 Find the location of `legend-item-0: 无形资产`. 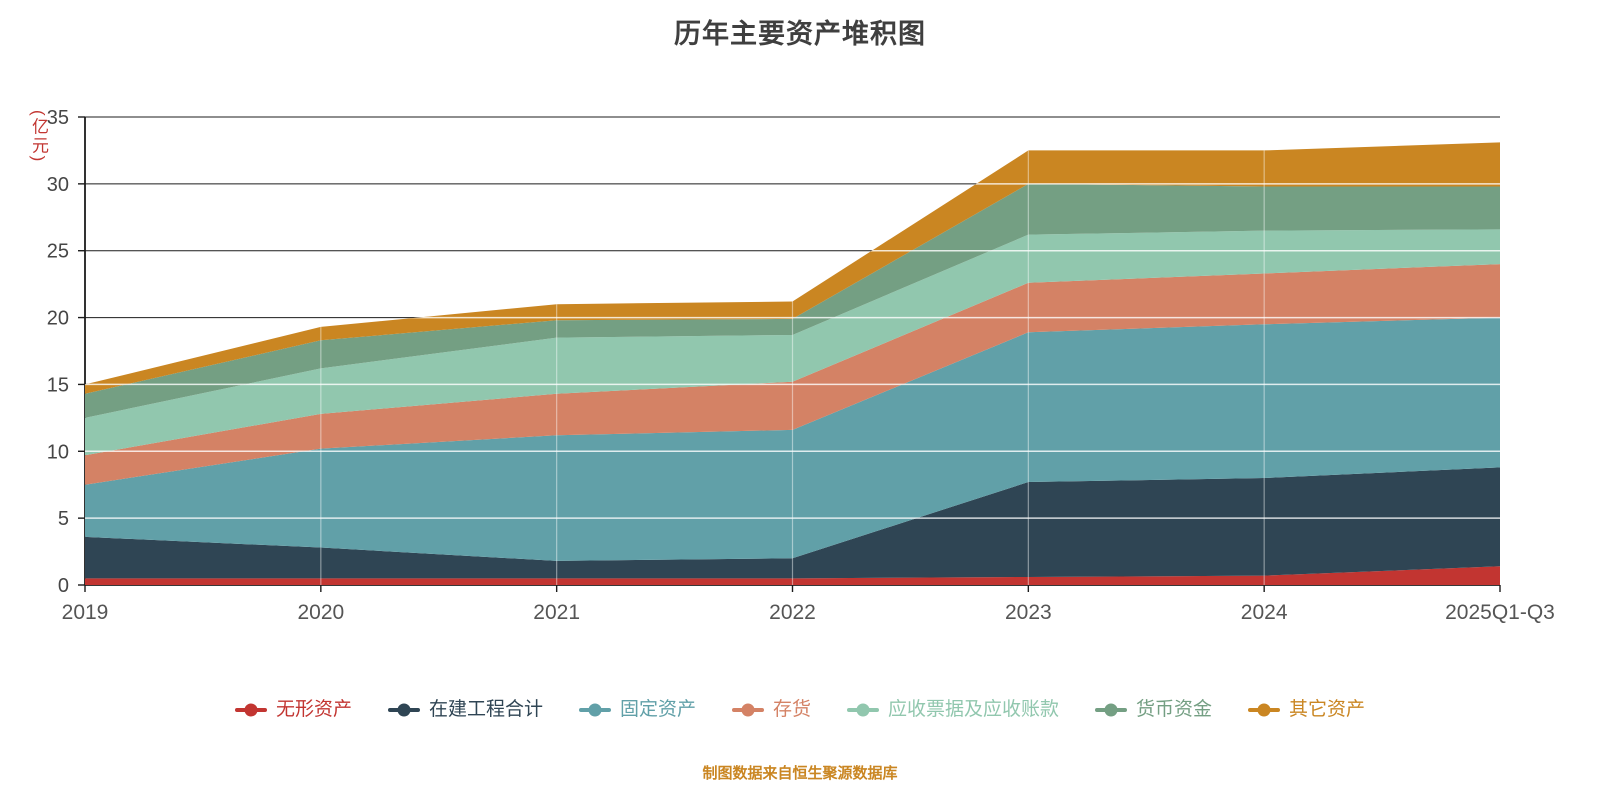

legend-item-0: 无形资产 is located at coordinates (293, 709).